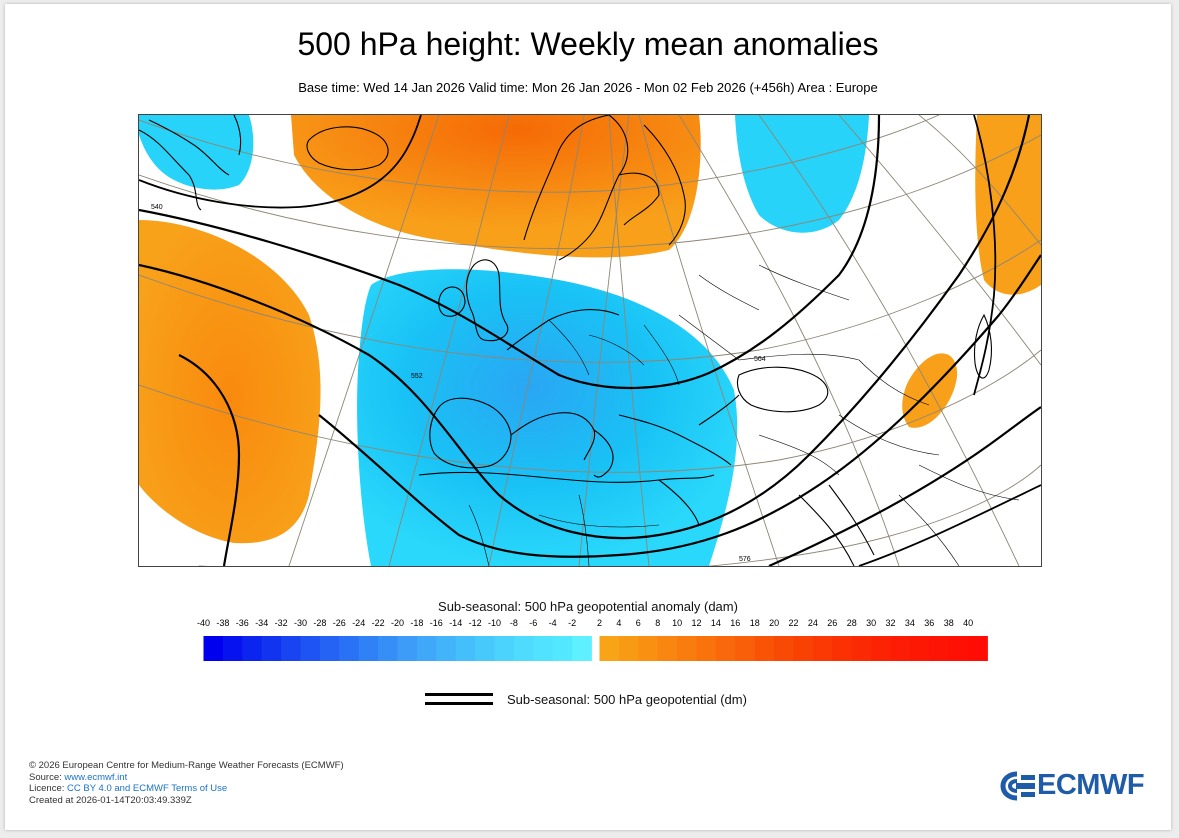 This screenshot has width=1179, height=838. Describe the element at coordinates (871, 623) in the screenshot. I see `positive-tick-label: 30` at that location.